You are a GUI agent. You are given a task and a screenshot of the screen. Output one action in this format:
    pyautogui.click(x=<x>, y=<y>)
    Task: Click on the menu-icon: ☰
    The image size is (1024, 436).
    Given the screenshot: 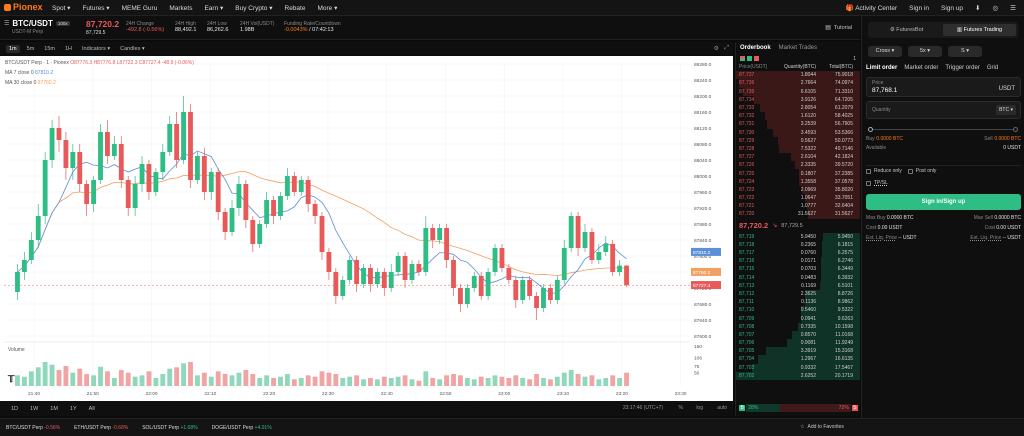 What is the action you would take?
    pyautogui.click(x=1013, y=8)
    